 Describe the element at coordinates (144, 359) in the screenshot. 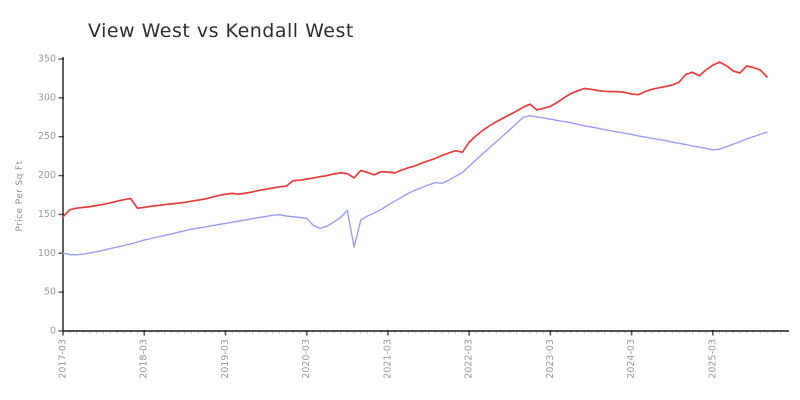

I see `x-tick-label: 2018-03` at that location.